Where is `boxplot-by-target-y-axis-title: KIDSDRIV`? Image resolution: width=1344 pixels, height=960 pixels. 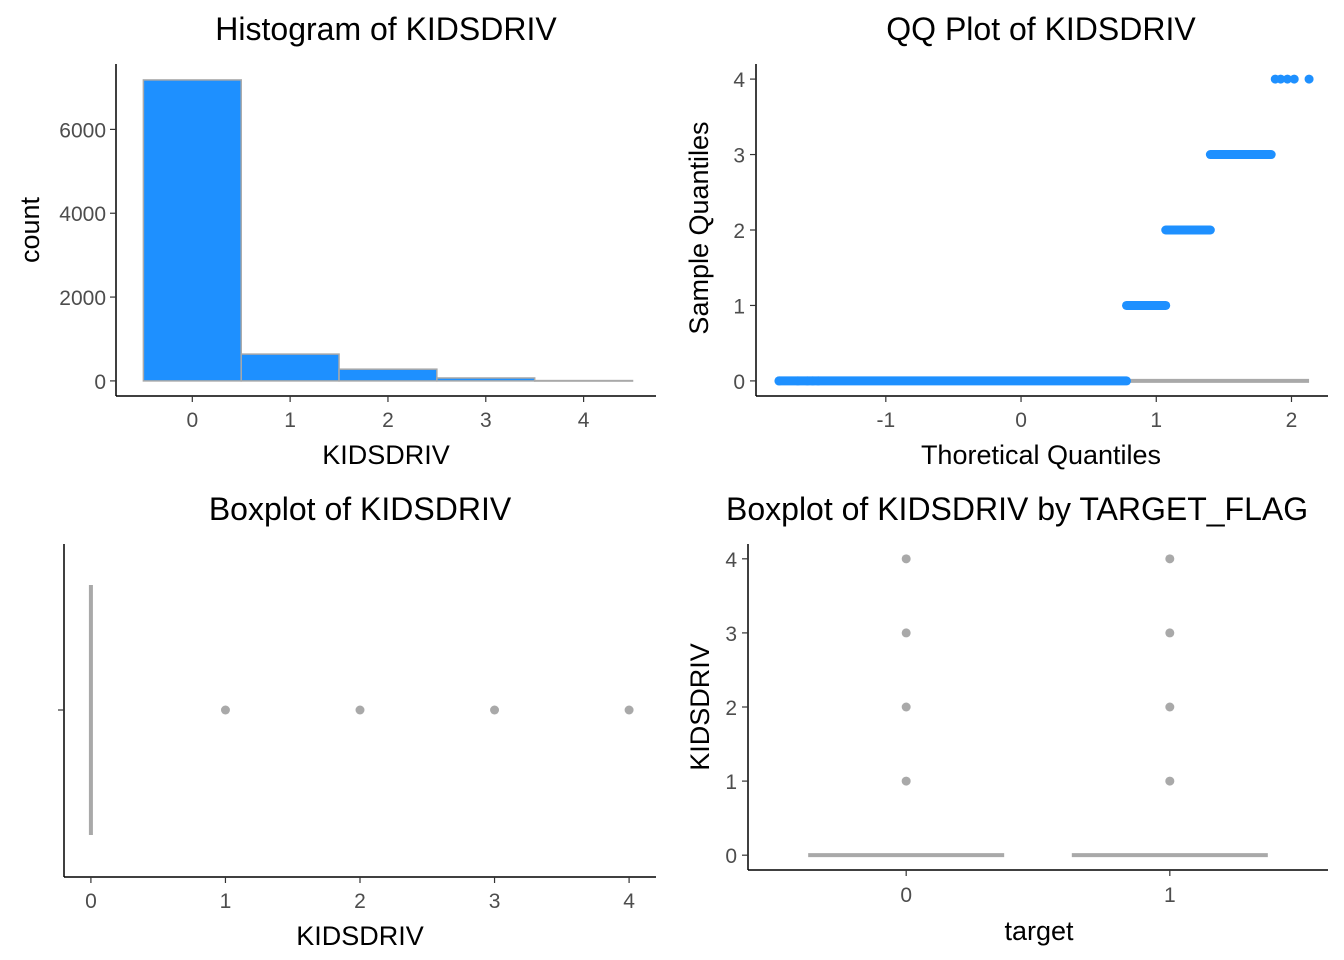
boxplot-by-target-y-axis-title: KIDSDRIV is located at coordinates (700, 707).